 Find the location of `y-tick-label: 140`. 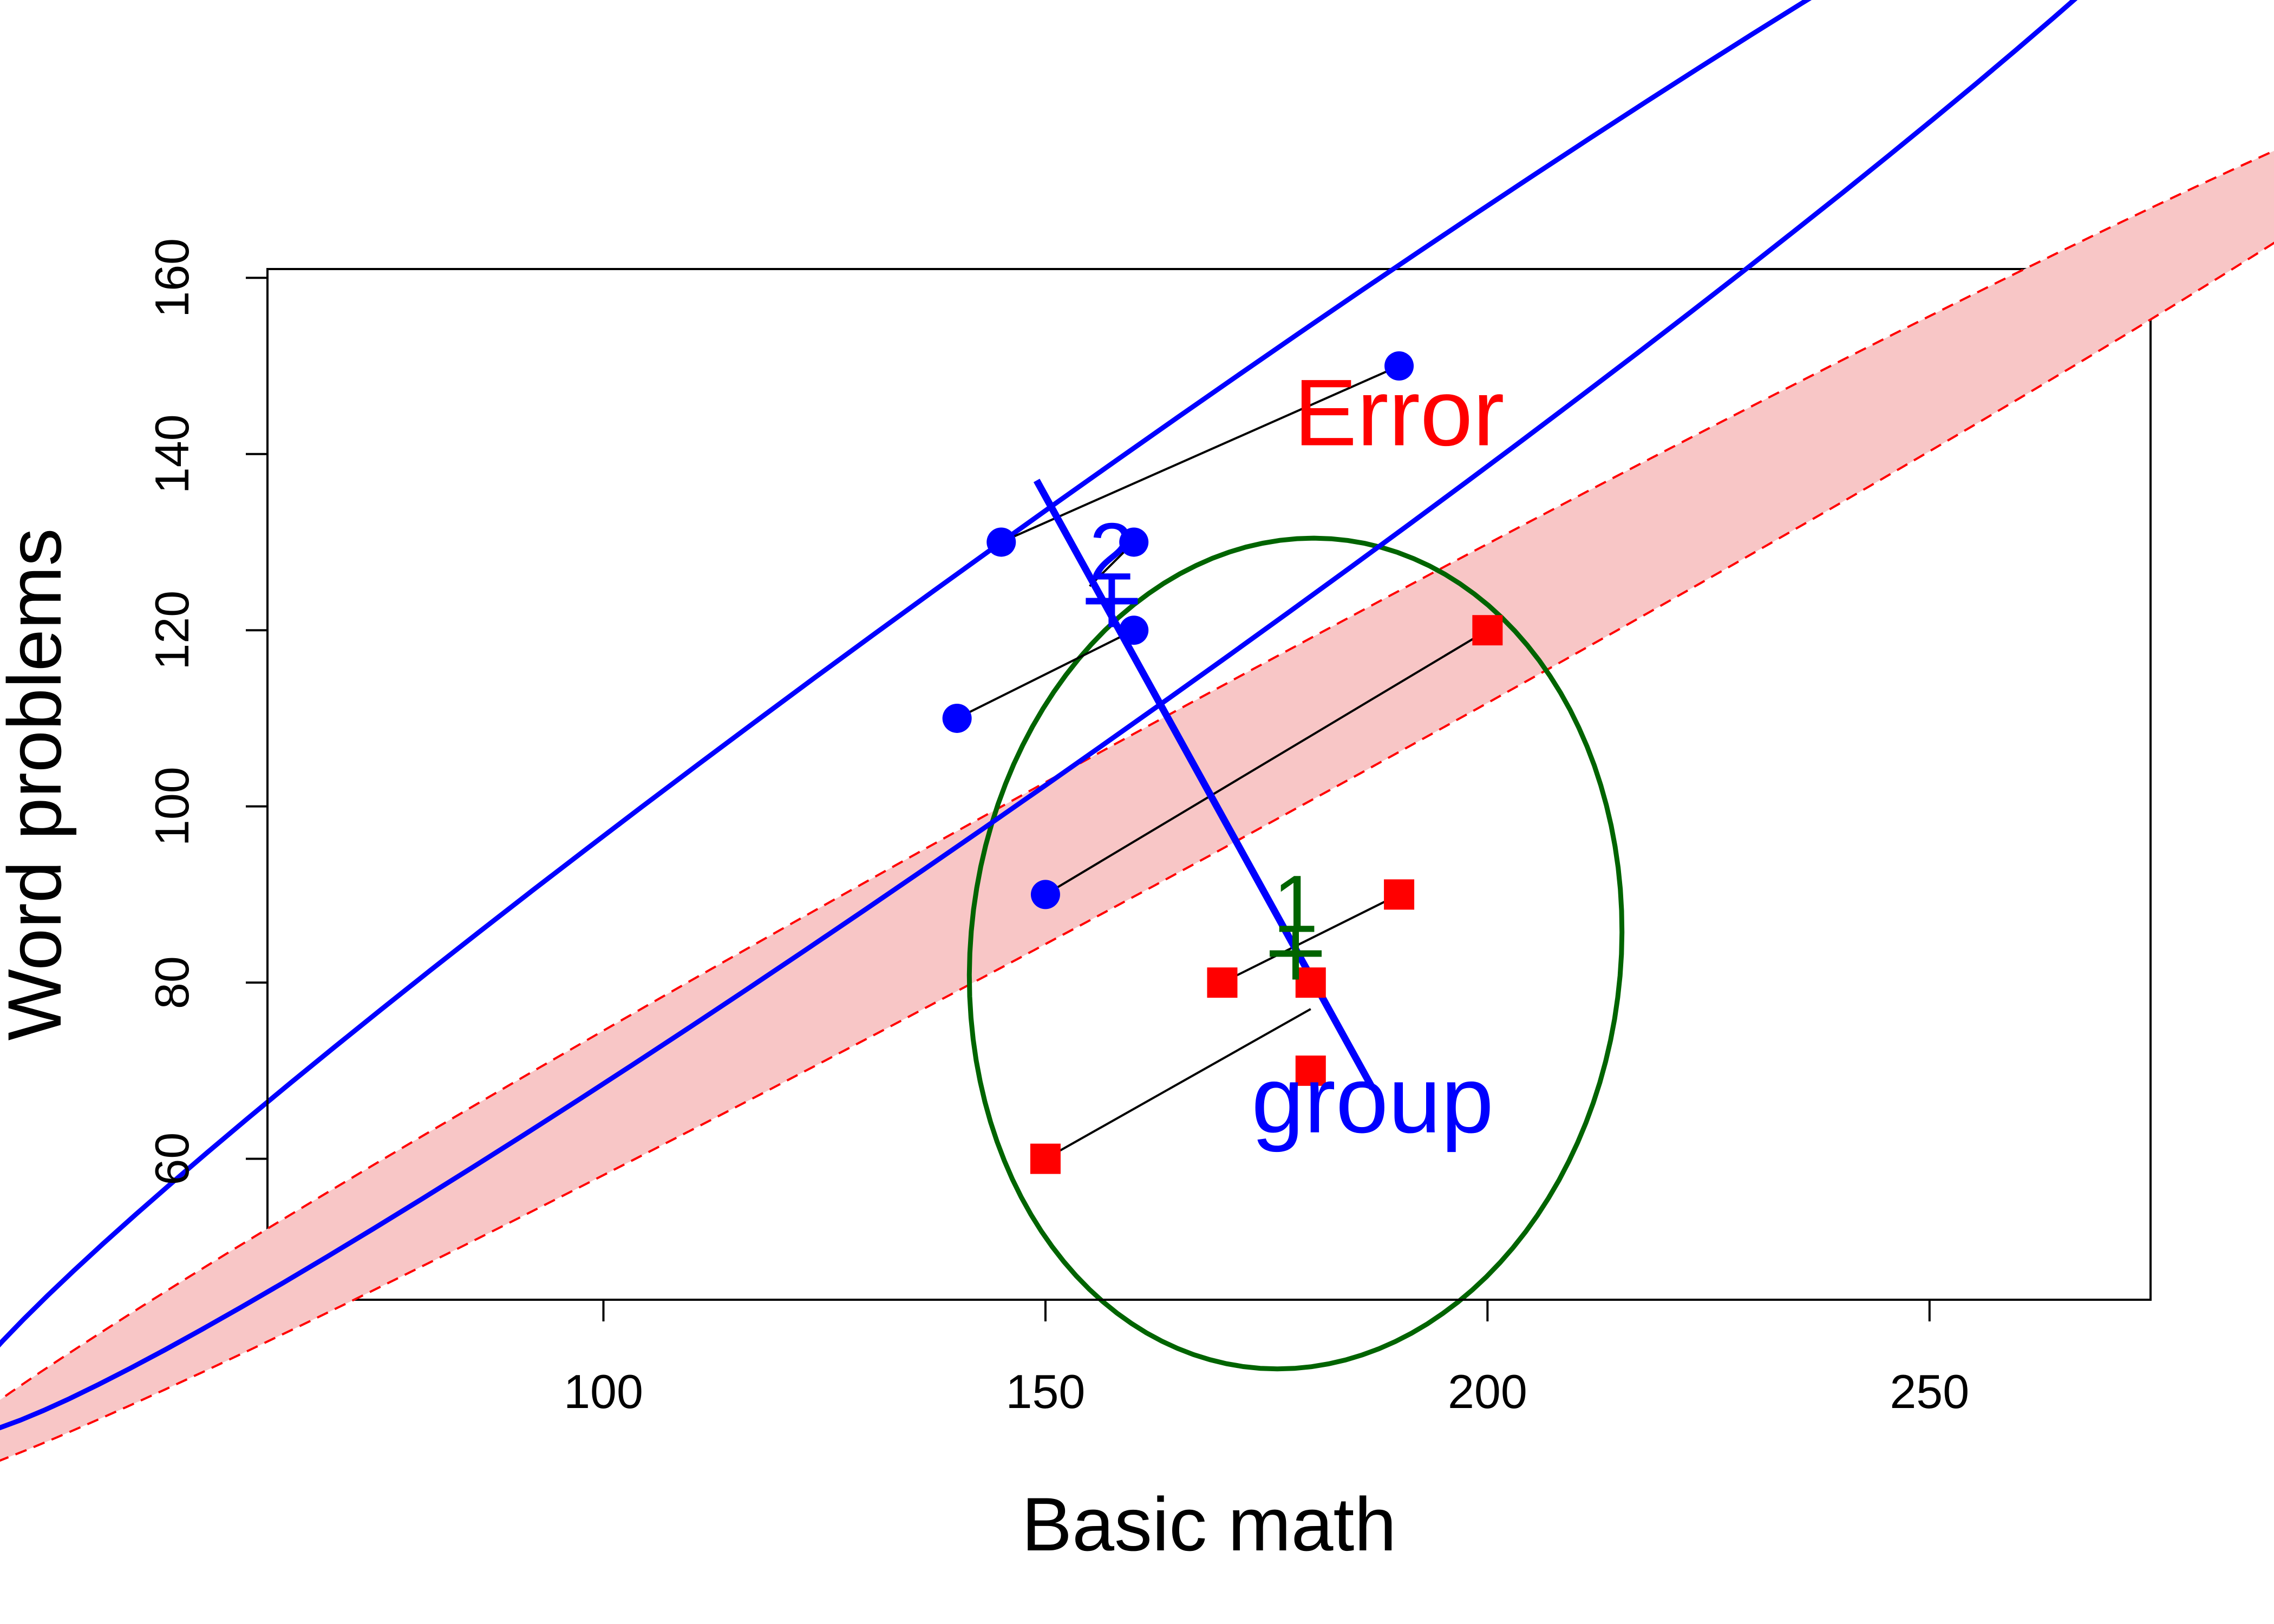

y-tick-label: 140 is located at coordinates (172, 454).